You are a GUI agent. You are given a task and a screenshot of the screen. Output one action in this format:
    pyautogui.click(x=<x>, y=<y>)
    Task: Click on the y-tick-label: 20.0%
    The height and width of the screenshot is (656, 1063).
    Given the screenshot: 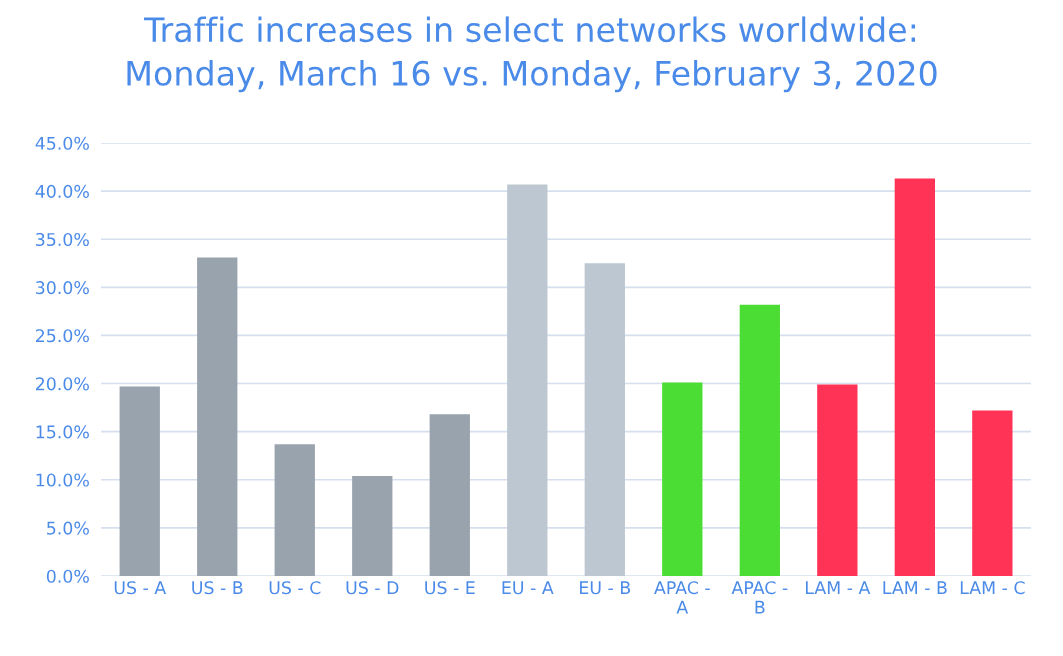 What is the action you would take?
    pyautogui.click(x=62, y=384)
    